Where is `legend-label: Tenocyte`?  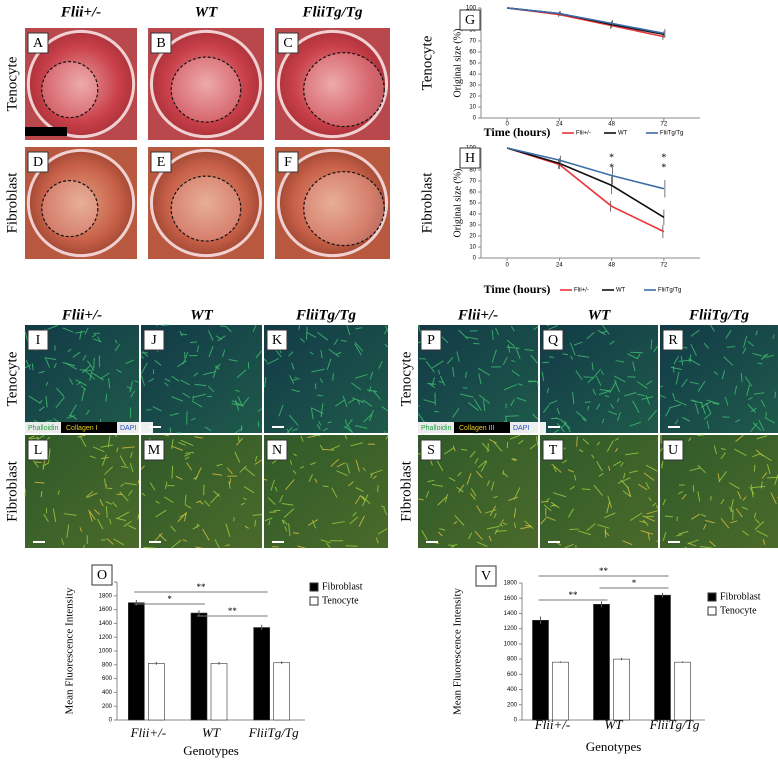
legend-label: Tenocyte is located at coordinates (738, 610).